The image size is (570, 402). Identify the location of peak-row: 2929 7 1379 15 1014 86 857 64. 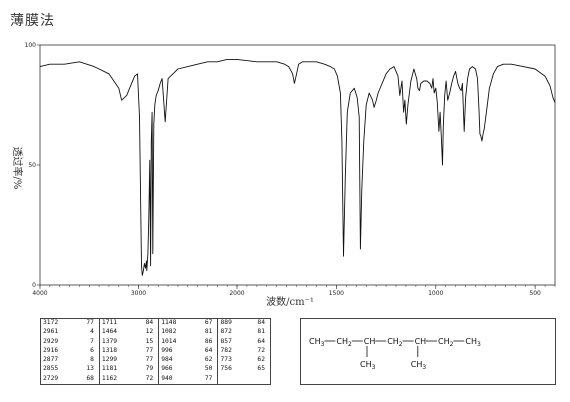
(155, 342).